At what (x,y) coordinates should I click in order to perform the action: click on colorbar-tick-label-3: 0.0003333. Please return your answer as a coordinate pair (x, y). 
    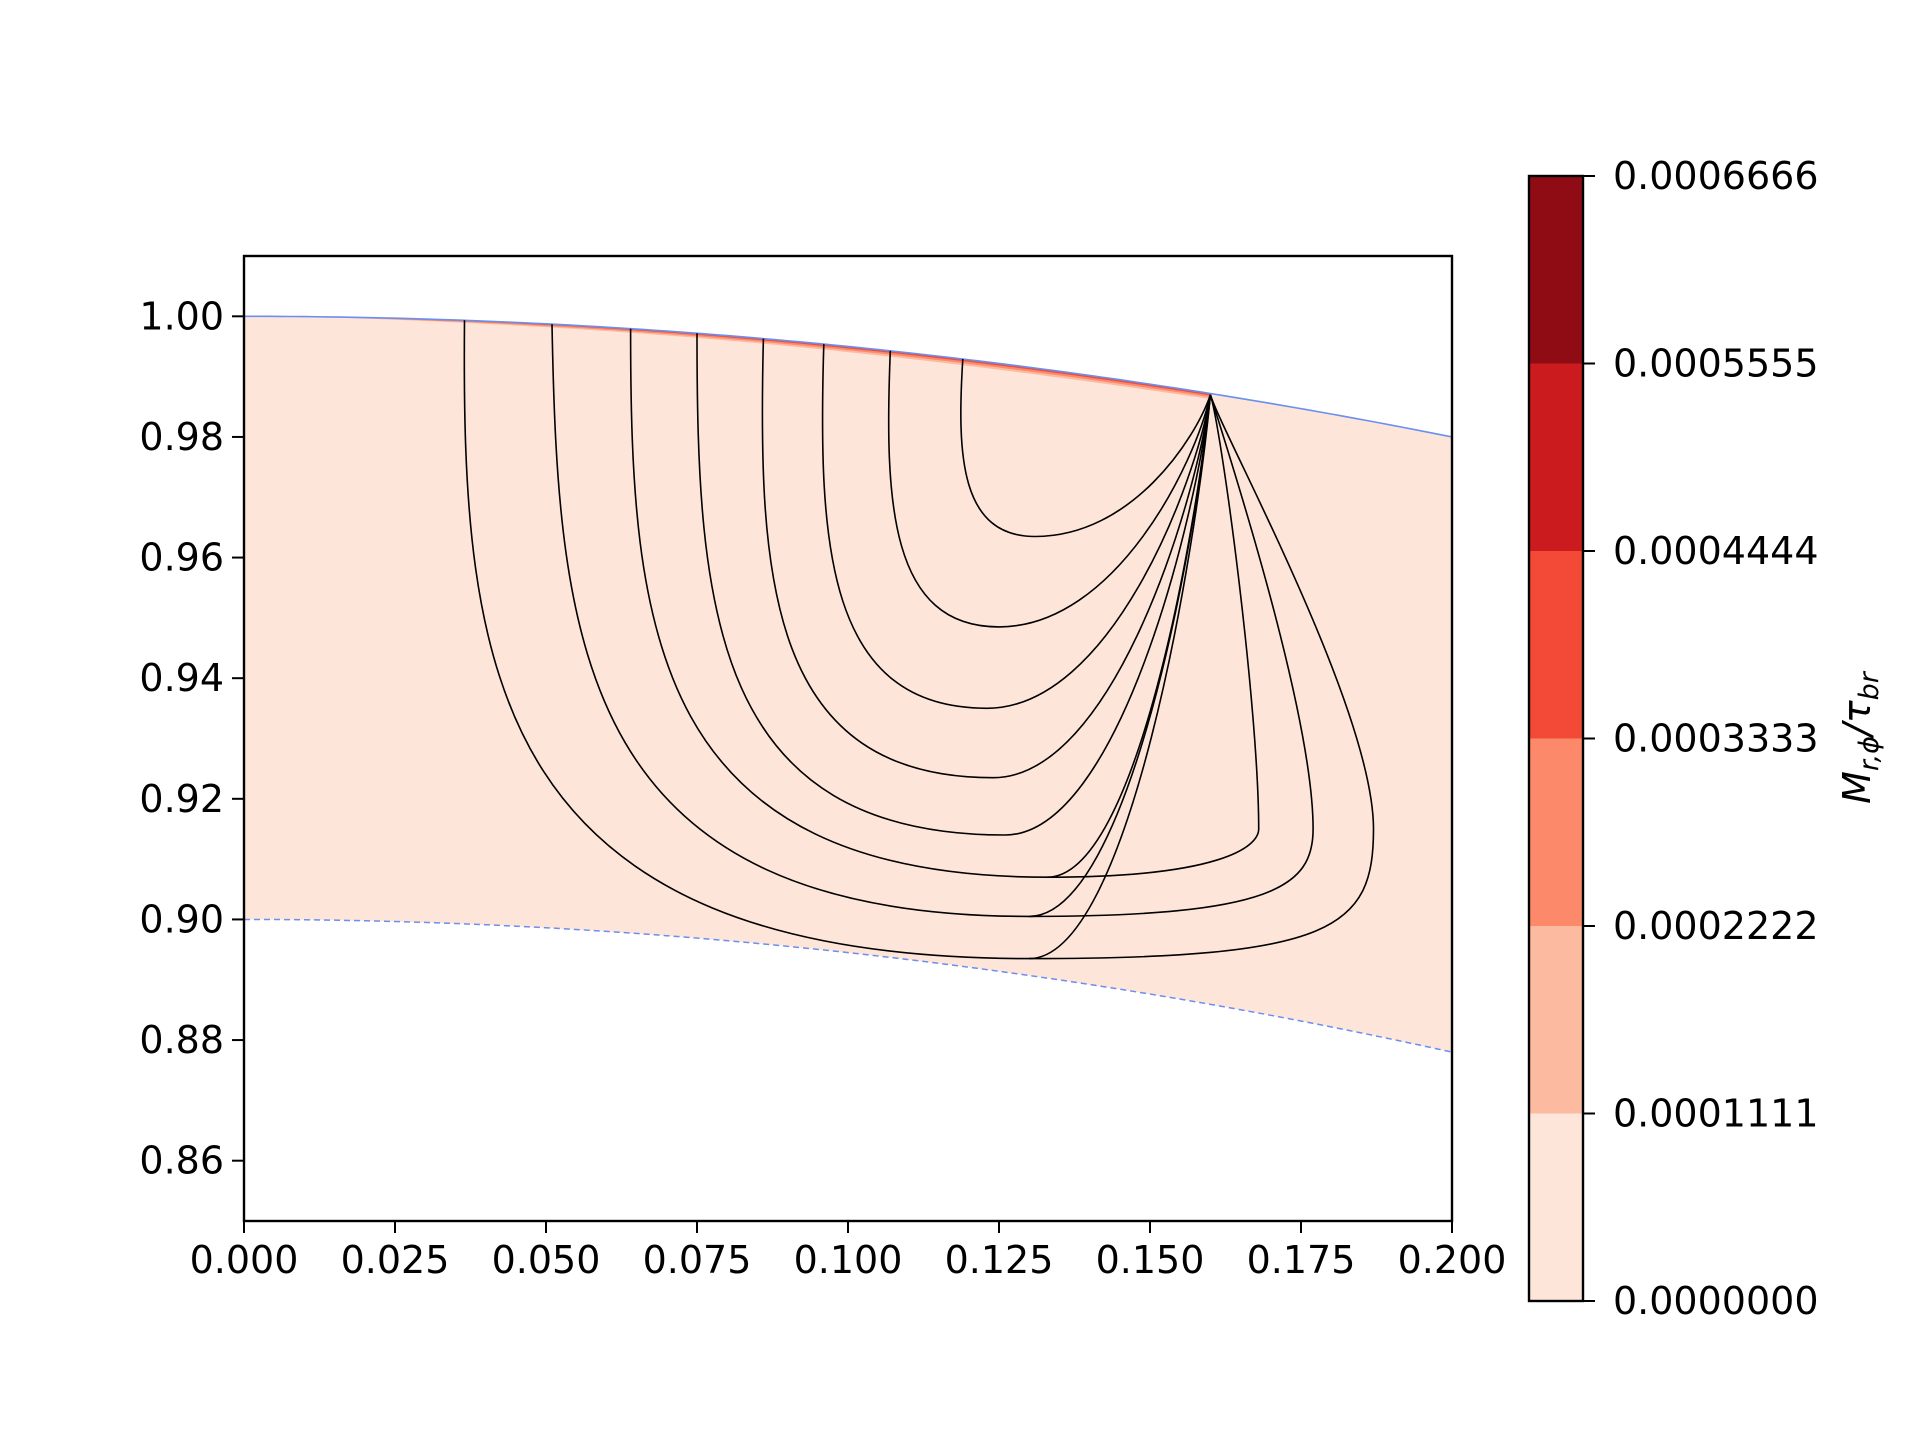
    Looking at the image, I should click on (1716, 739).